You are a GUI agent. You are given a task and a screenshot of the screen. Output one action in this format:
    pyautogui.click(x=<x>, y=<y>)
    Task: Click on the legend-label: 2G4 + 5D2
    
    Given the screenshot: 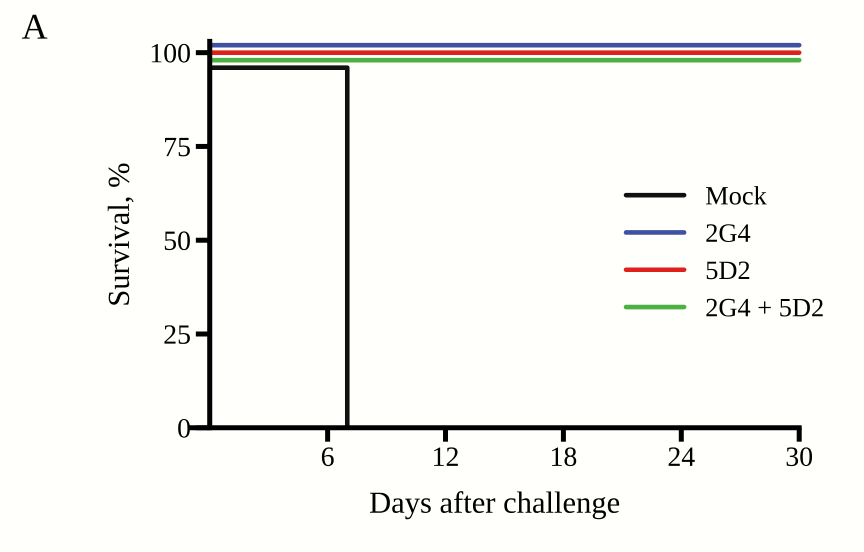 What is the action you would take?
    pyautogui.click(x=764, y=307)
    